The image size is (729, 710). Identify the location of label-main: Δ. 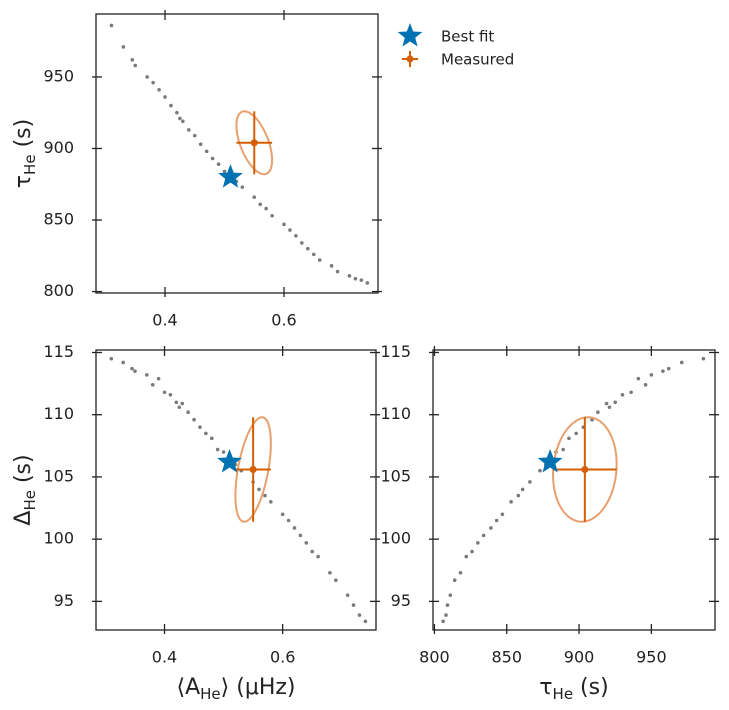
(23, 518).